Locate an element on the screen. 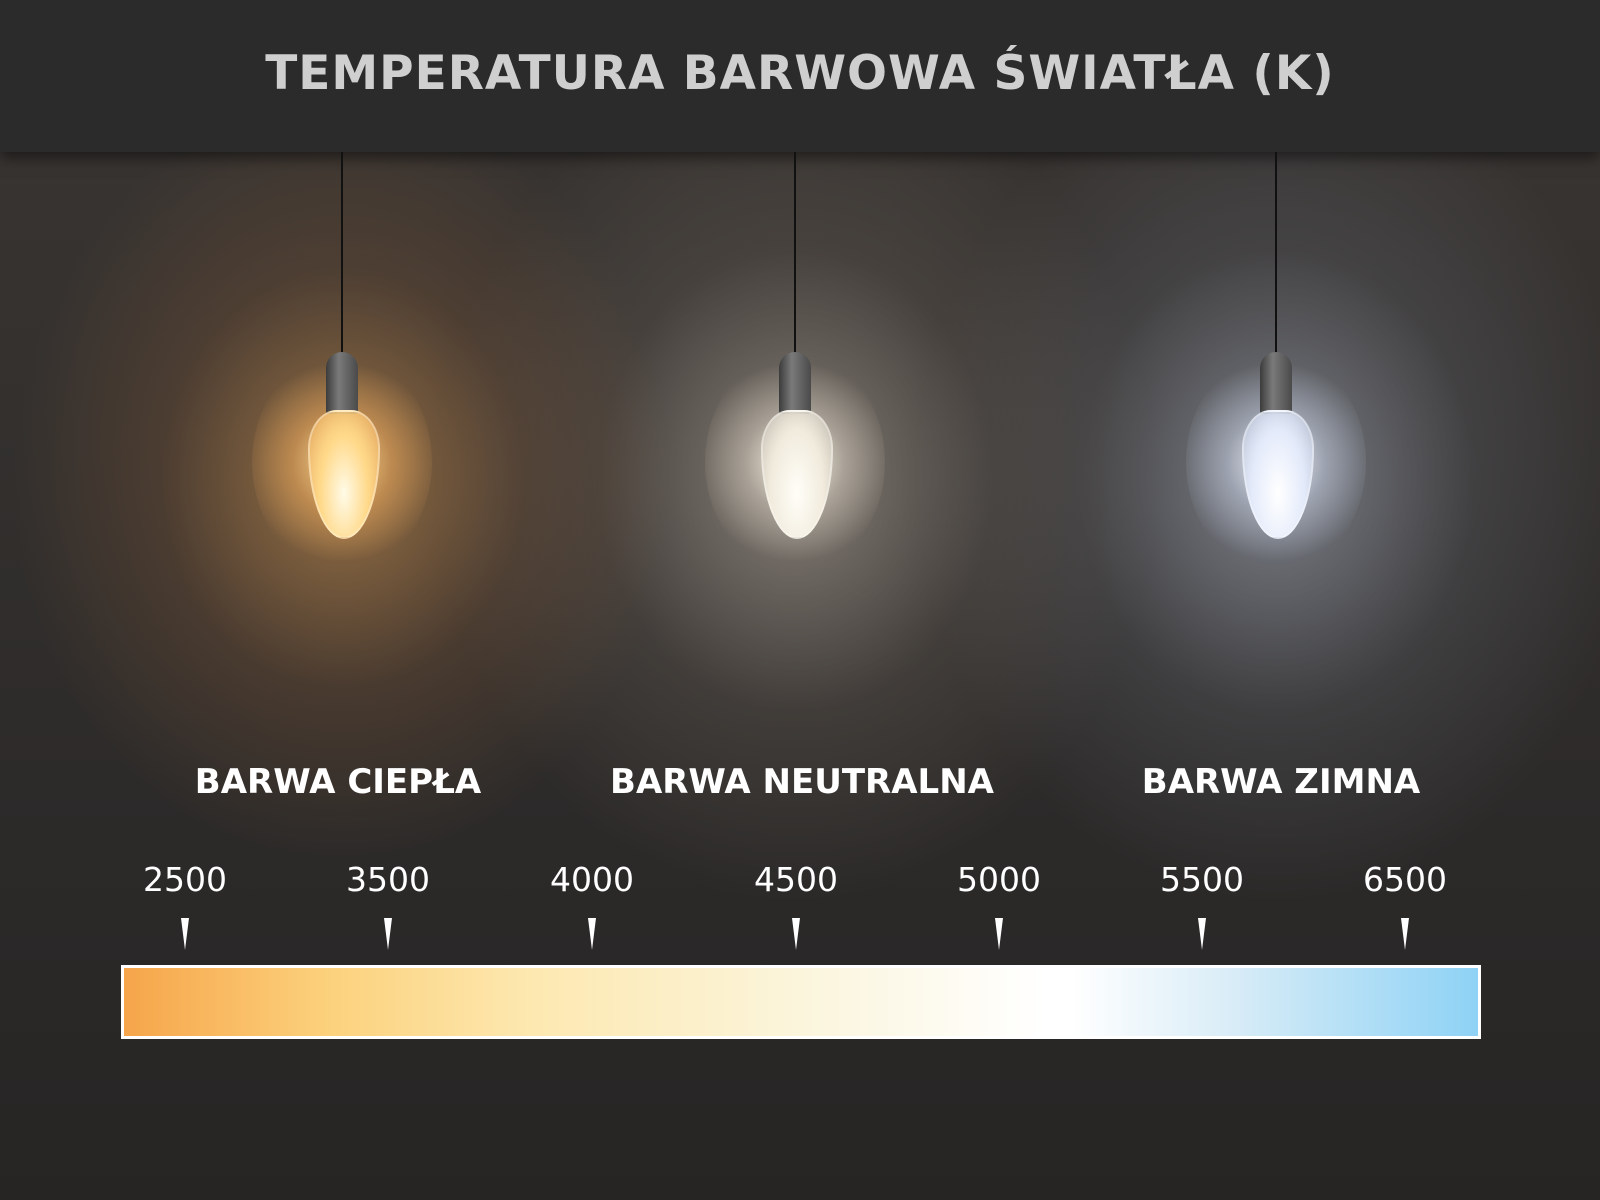  tick-label: 5500 is located at coordinates (1202, 879).